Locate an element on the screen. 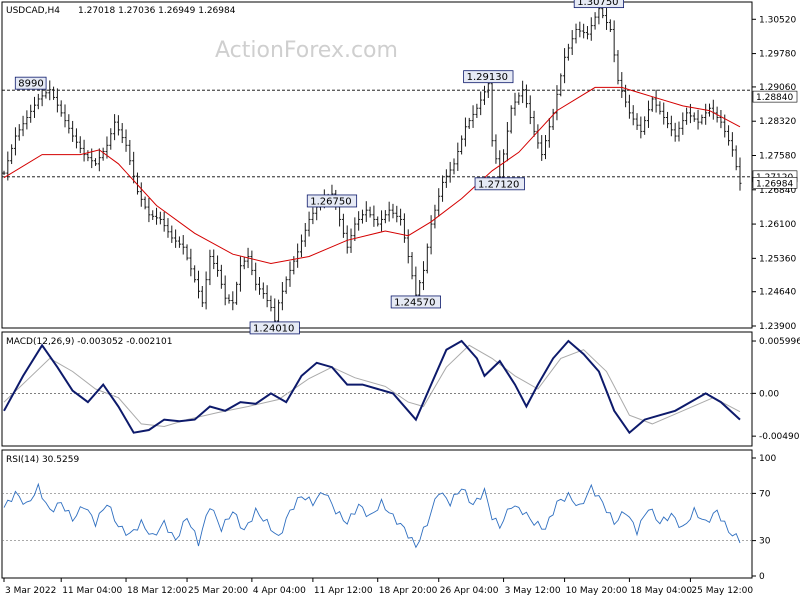 The height and width of the screenshot is (604, 800). price-tick-label: 1.30520 is located at coordinates (777, 20).